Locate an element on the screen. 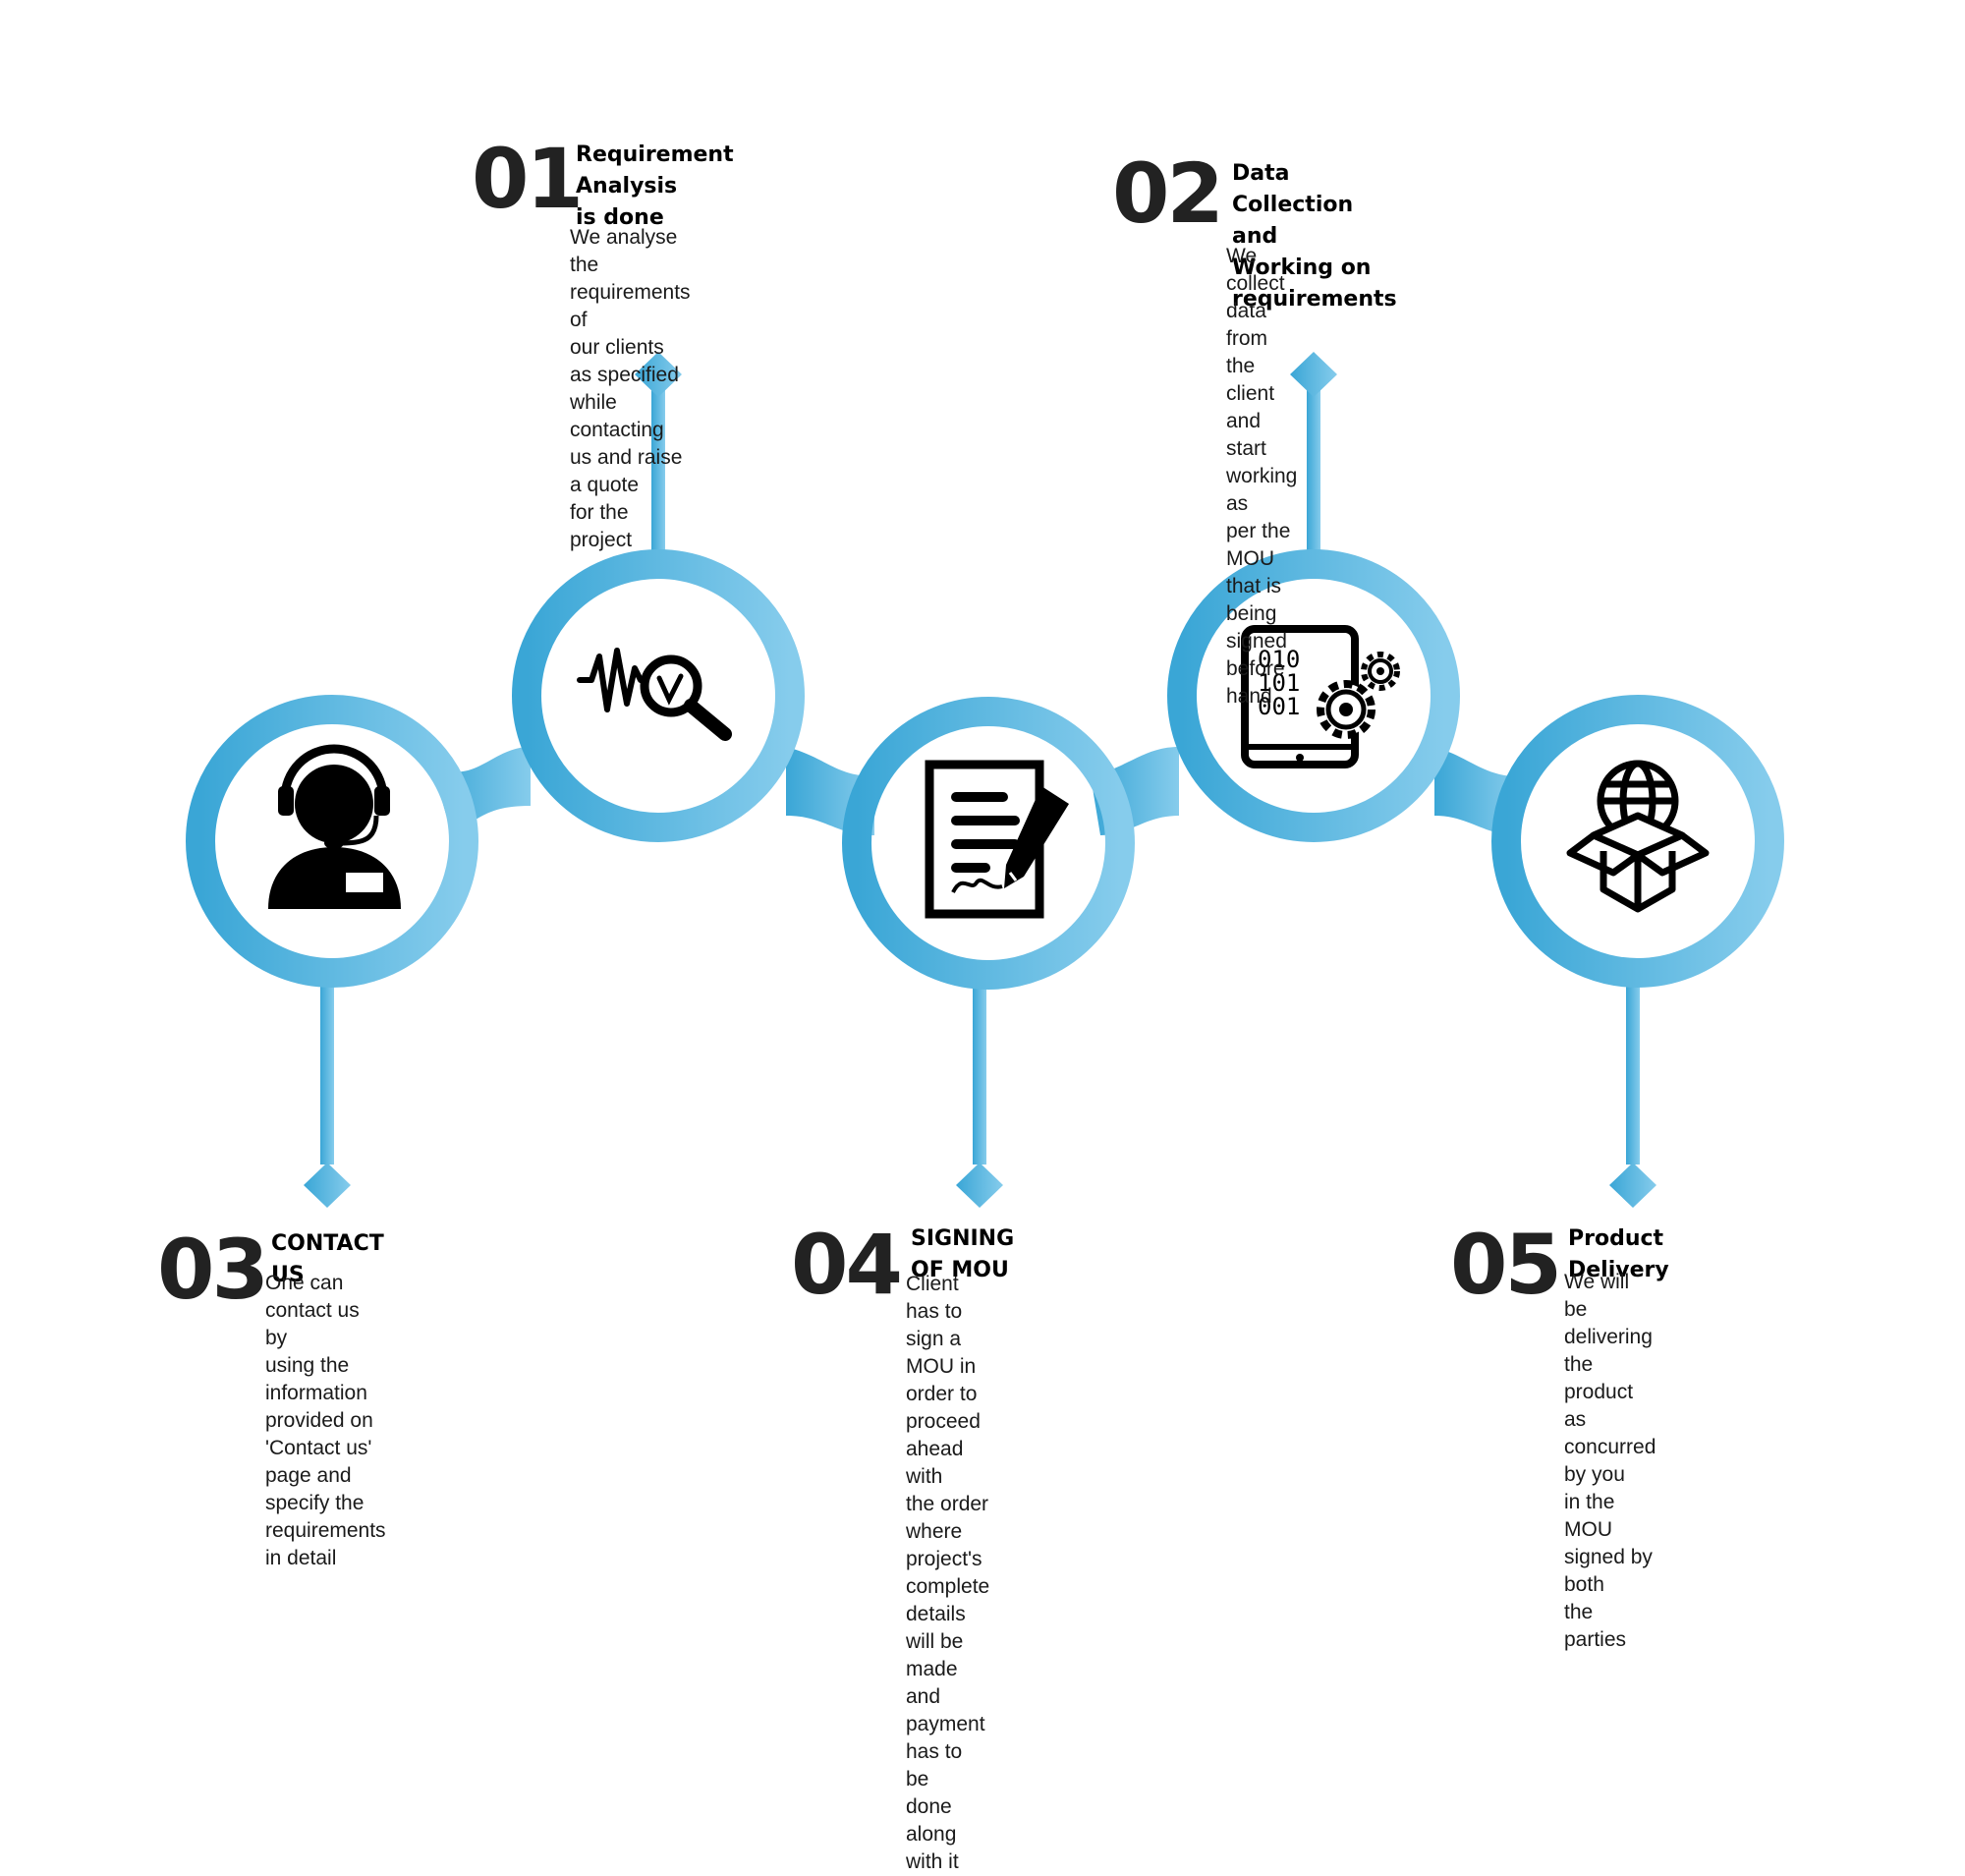 The width and height of the screenshot is (1965, 1876). global-package-icon is located at coordinates (1638, 836).